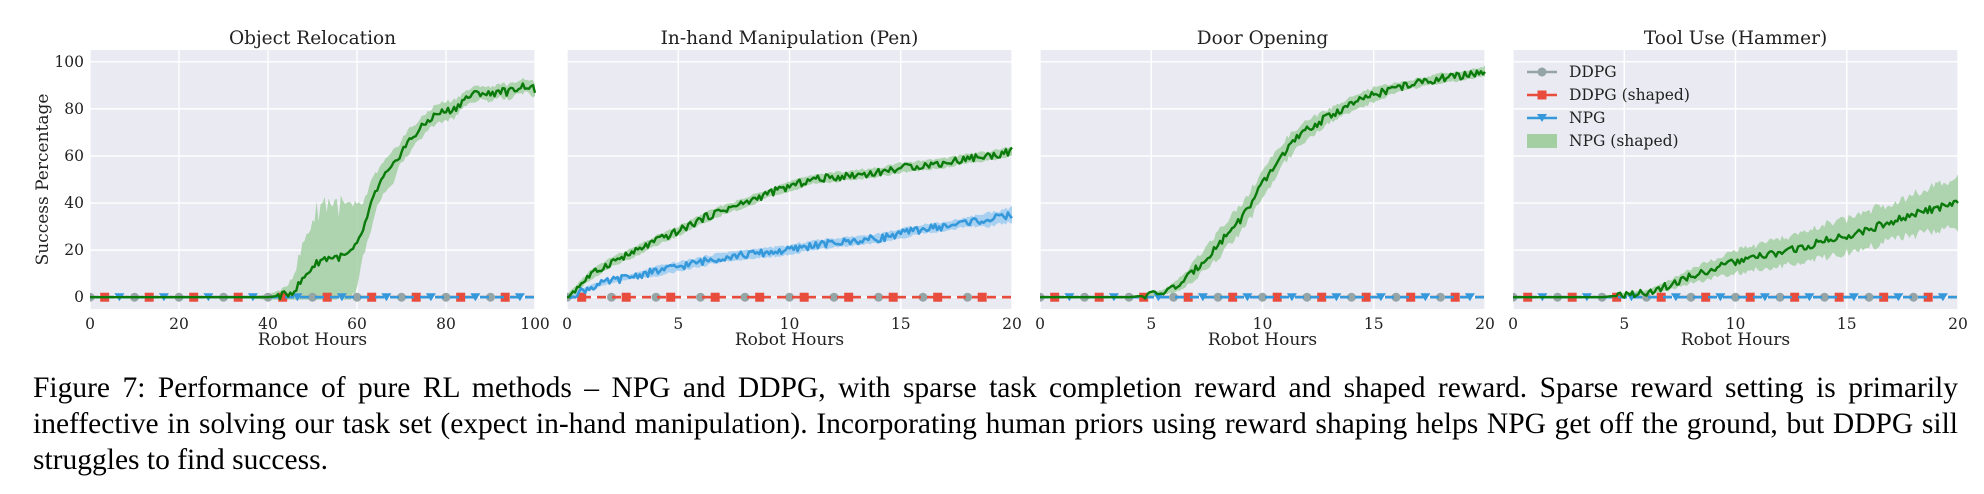 This screenshot has height=494, width=1984. I want to click on y-axis-label: Success Percentage, so click(43, 180).